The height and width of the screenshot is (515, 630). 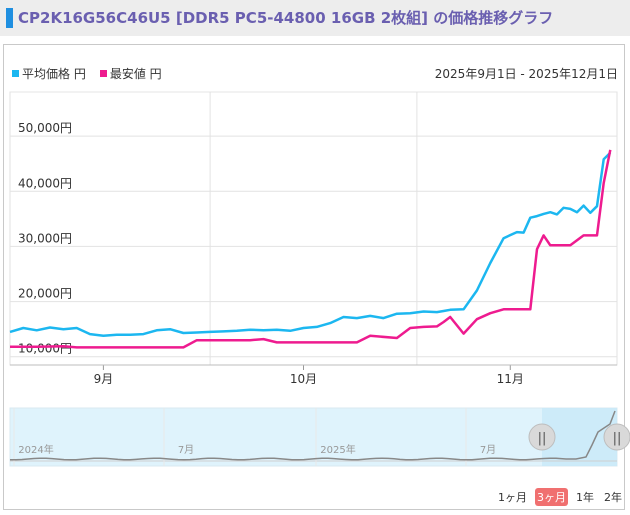 What do you see at coordinates (585, 497) in the screenshot?
I see `range-1y-button: 1年` at bounding box center [585, 497].